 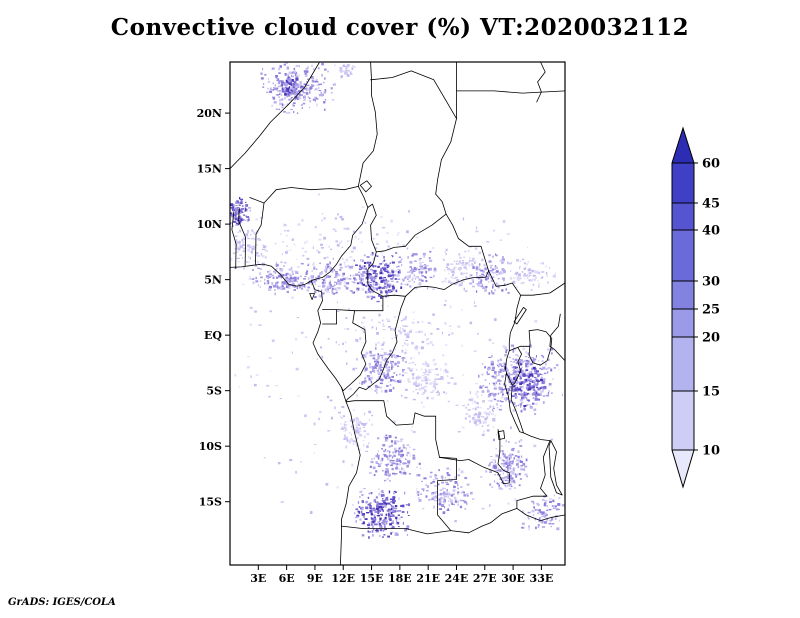 I want to click on border-polyline, so click(x=375, y=349).